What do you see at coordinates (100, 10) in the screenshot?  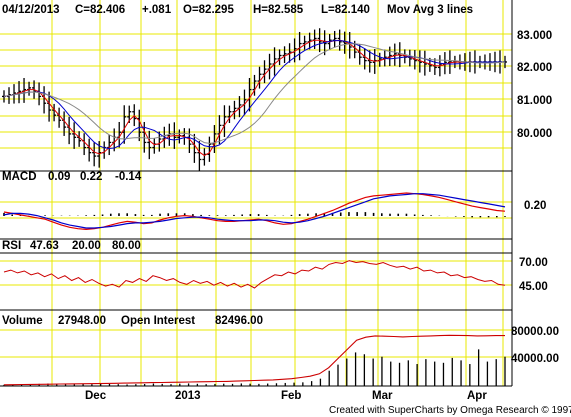 I see `header-close: C=82.406` at bounding box center [100, 10].